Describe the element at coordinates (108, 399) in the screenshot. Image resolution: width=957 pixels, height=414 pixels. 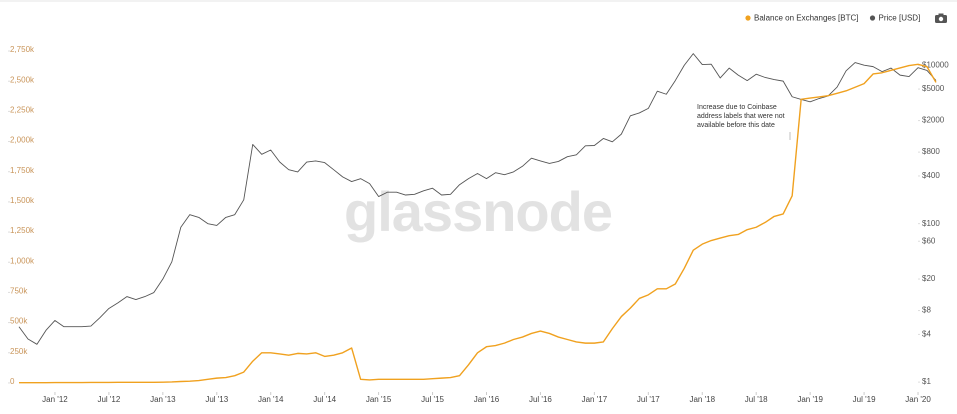
I see `x-tick-label: Jul '12` at that location.